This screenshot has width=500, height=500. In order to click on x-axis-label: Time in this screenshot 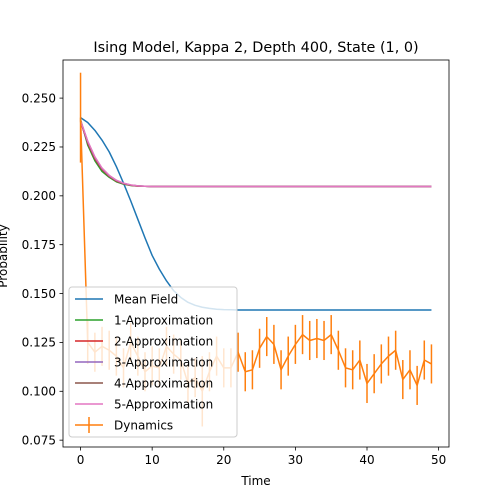, I will do `click(255, 481)`.